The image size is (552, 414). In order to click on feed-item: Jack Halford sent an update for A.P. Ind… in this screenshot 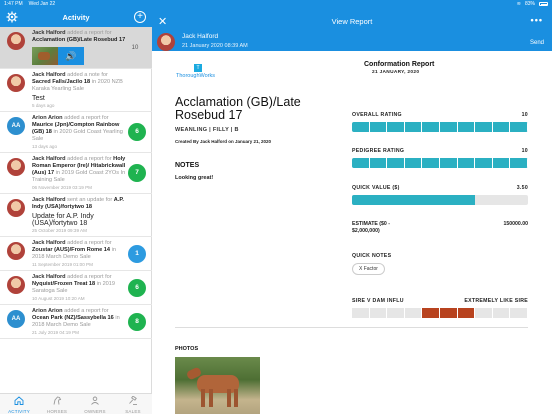, I will do `click(76, 215)`.